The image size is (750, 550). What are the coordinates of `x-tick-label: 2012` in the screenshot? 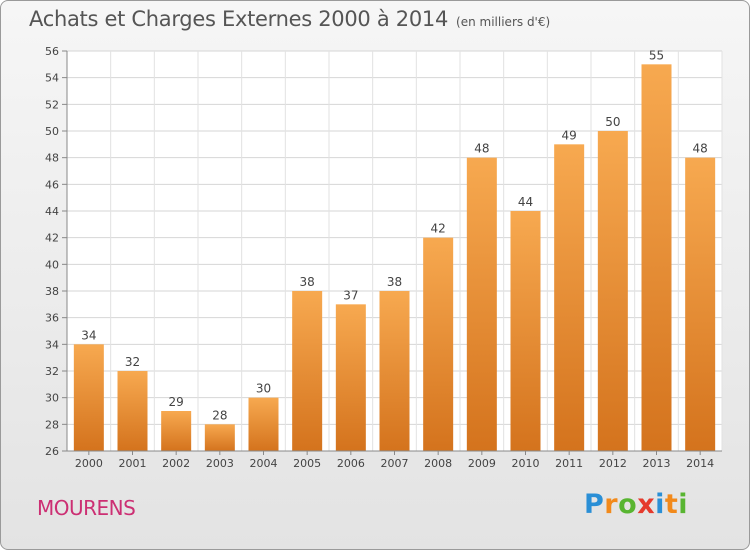 It's located at (613, 463).